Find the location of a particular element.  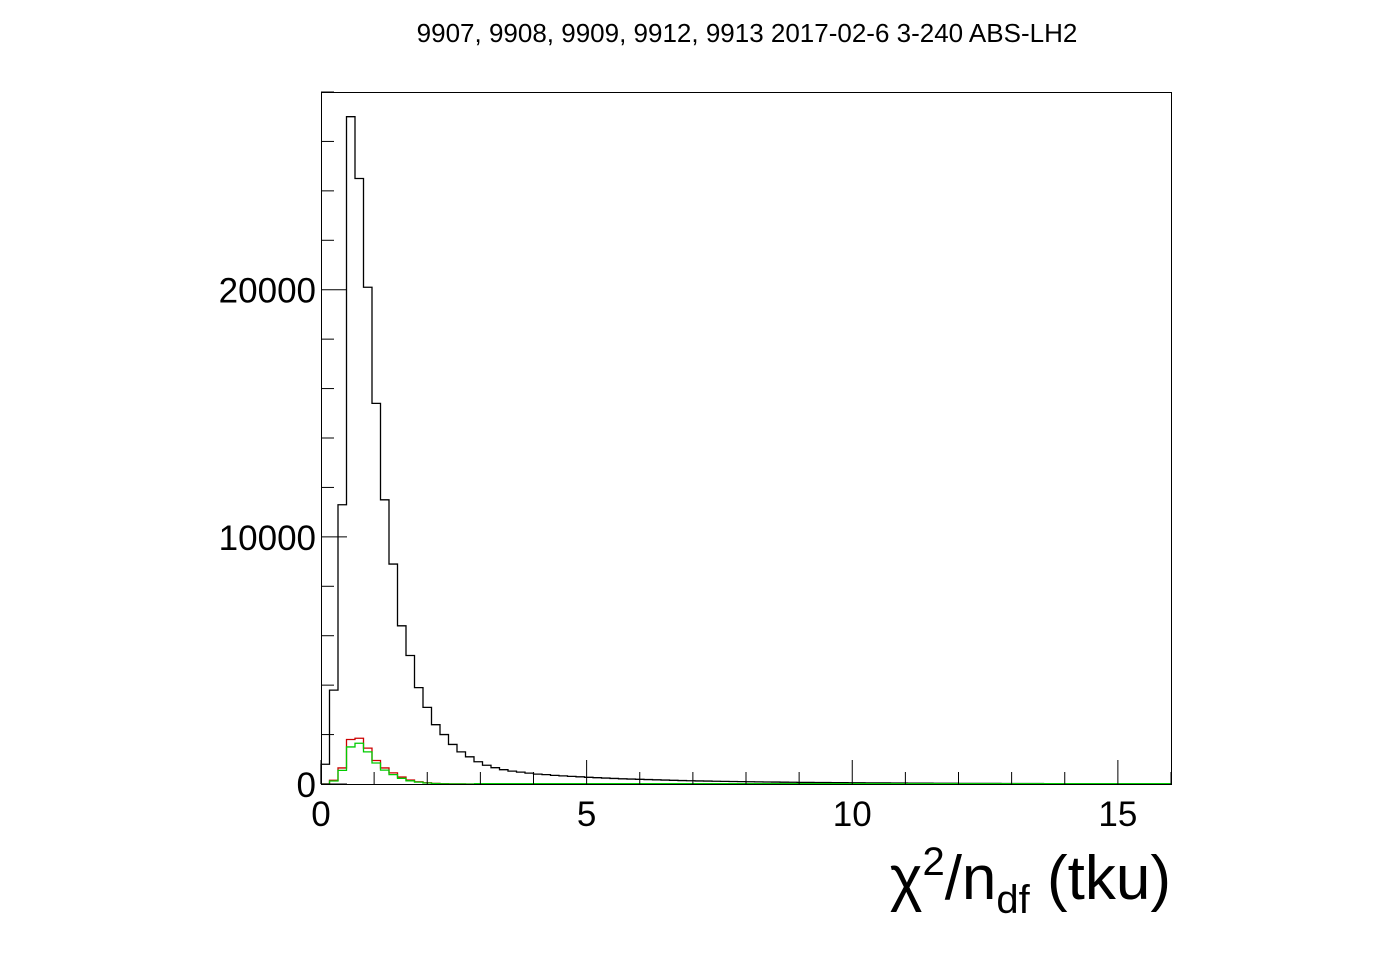

y-tick-label: 20000 is located at coordinates (267, 291).